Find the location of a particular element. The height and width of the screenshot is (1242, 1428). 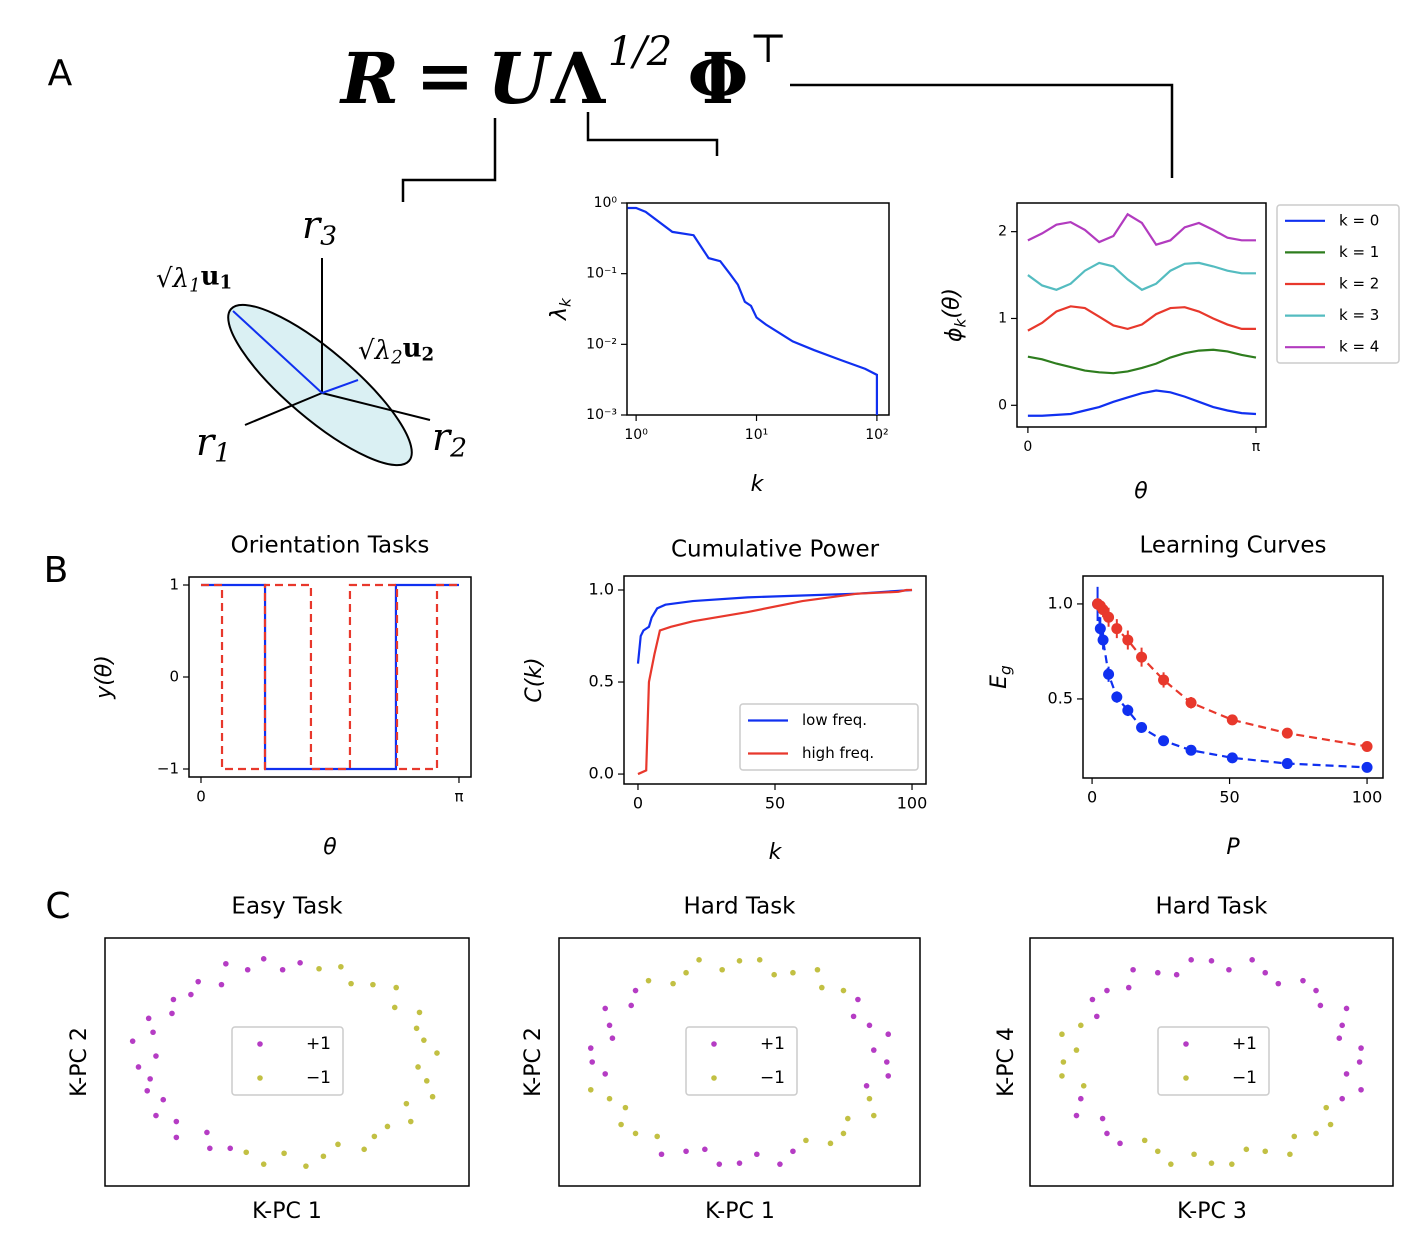

chart: Orientation Tasks θ y(θ) 0 π −1 0 1 is located at coordinates (282, 696).